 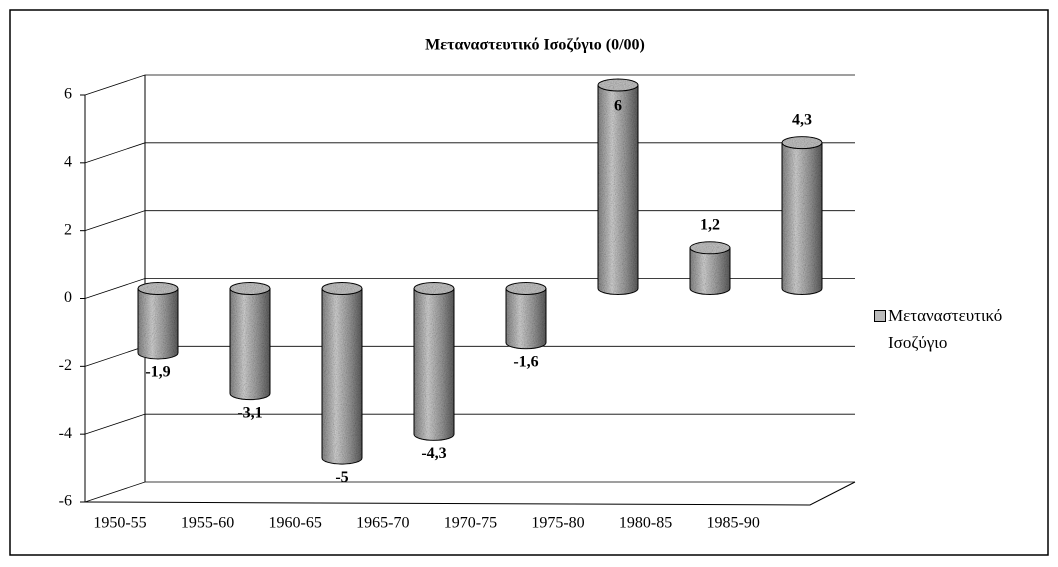 What do you see at coordinates (535, 45) in the screenshot?
I see `chart-title: Μεταναστευτικό Ισοζύγιο (0/00)` at bounding box center [535, 45].